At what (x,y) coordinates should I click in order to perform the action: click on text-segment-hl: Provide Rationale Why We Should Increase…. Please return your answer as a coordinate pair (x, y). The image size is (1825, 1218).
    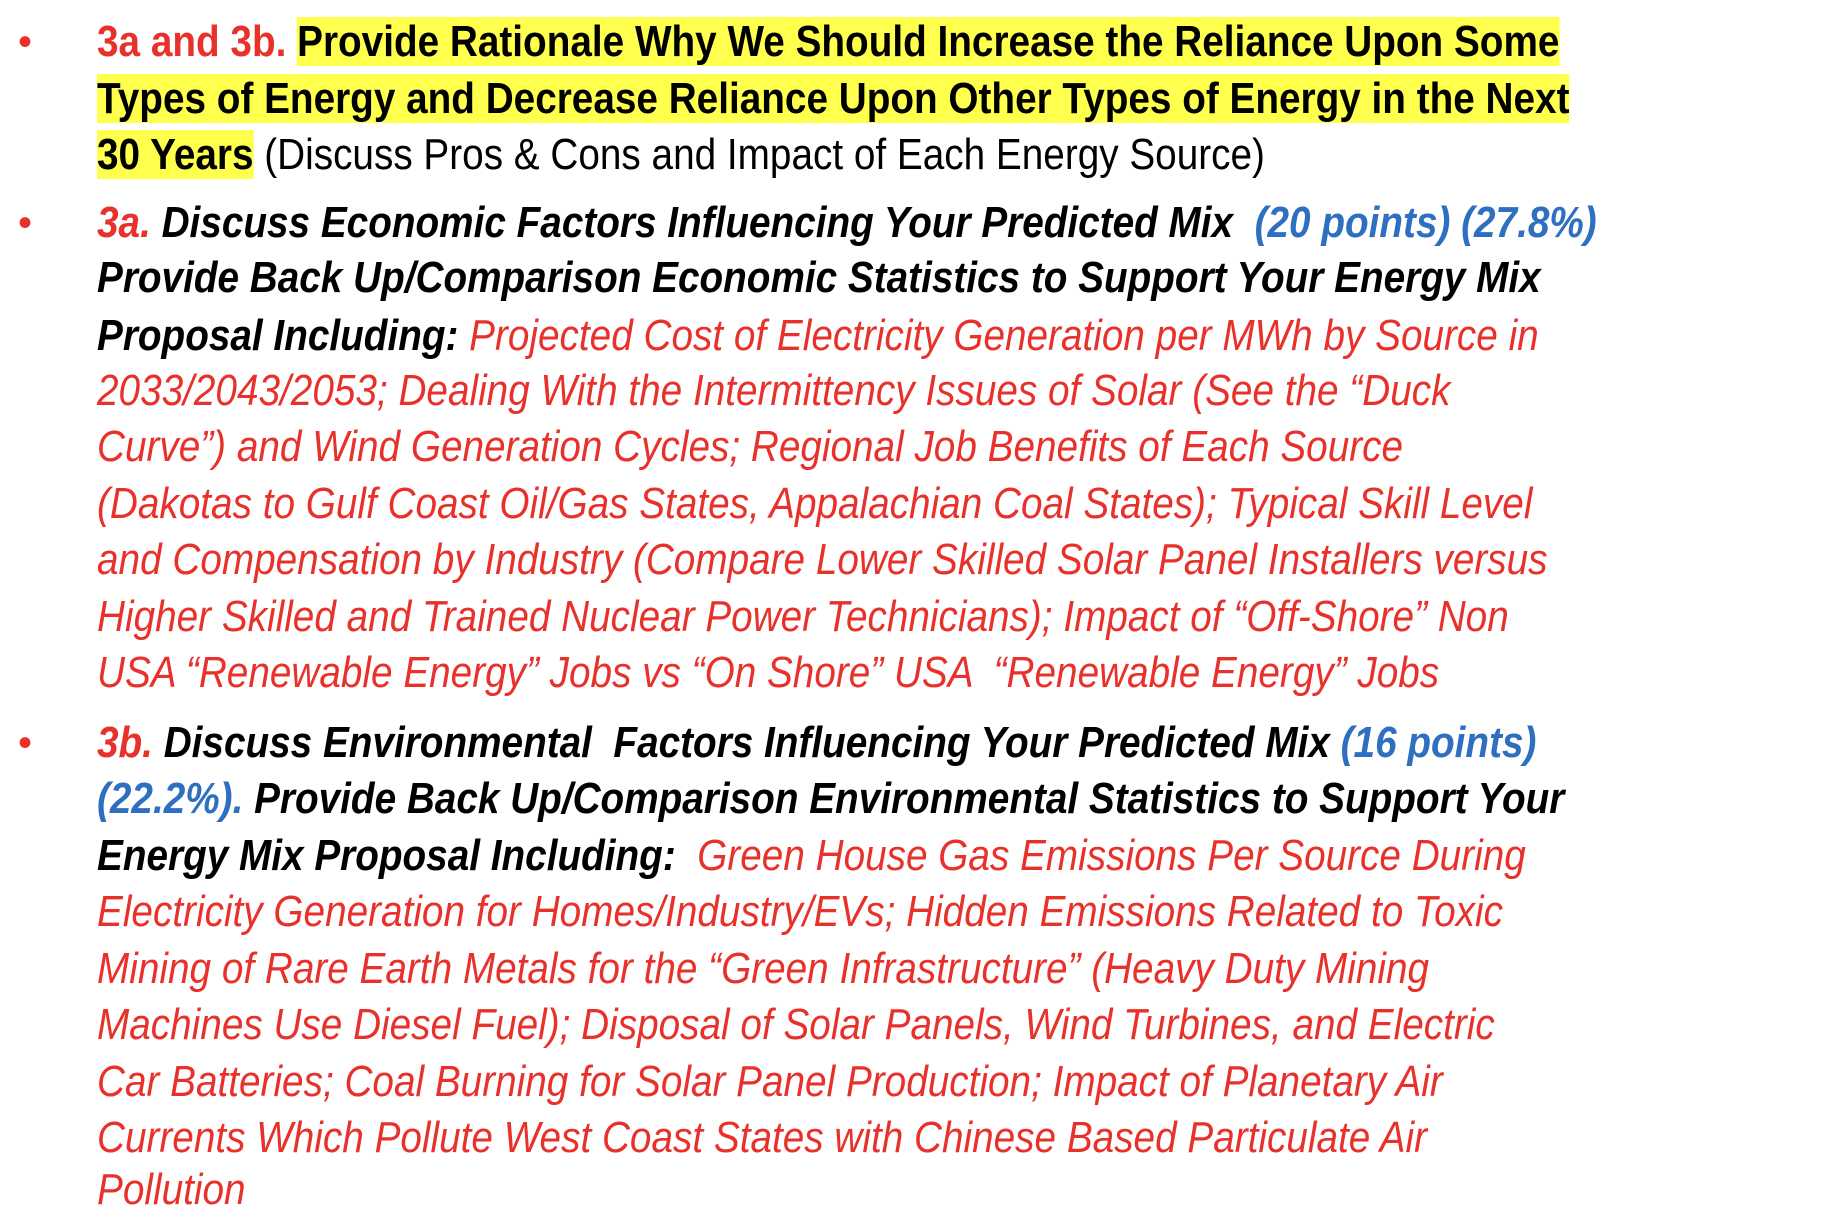
    Looking at the image, I should click on (928, 41).